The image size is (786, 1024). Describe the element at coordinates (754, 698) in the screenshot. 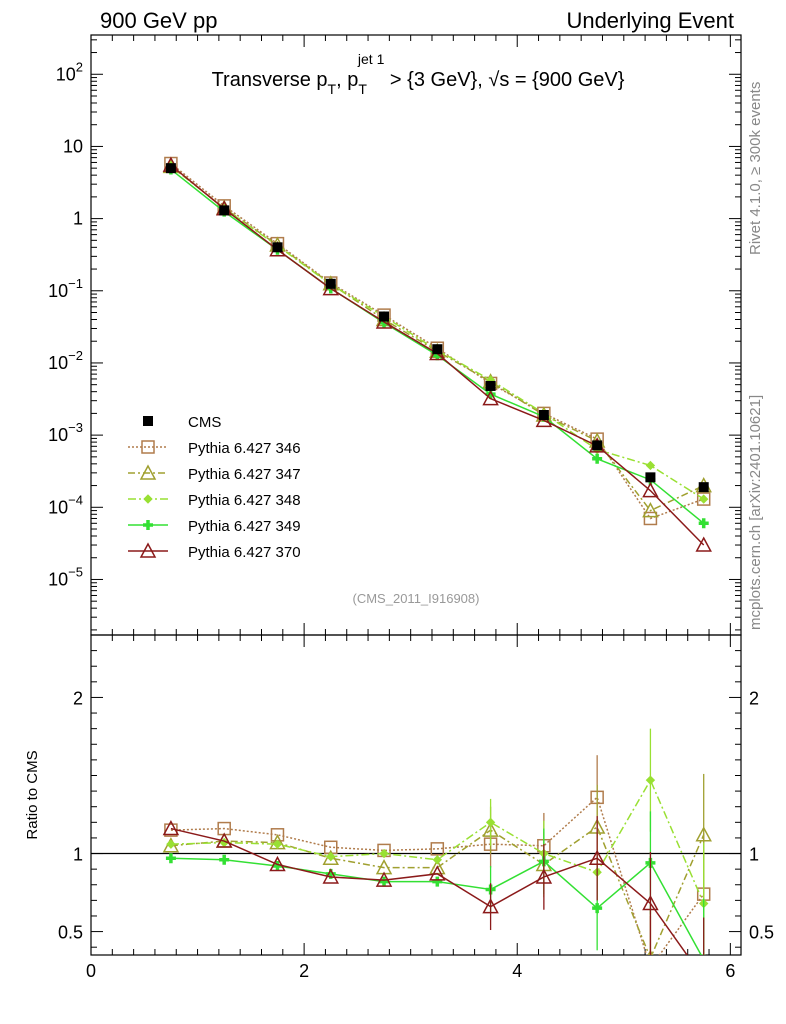

I see `ratio-y-tick-label-right: 2` at that location.